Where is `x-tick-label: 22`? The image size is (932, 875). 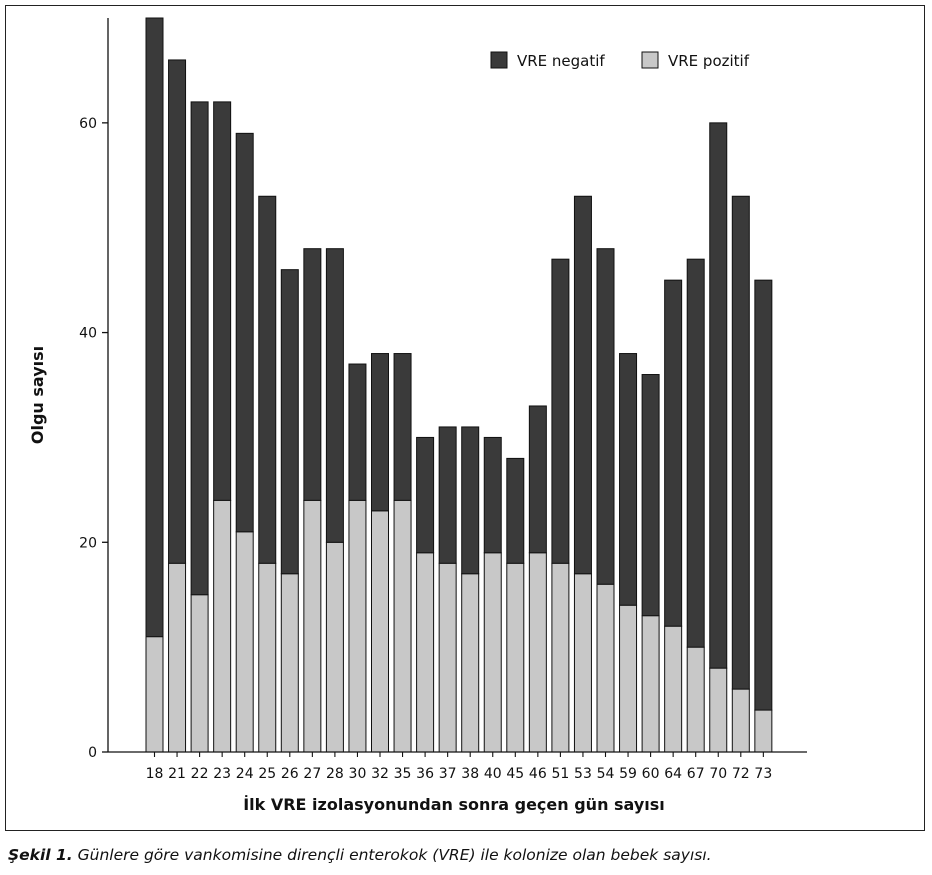
x-tick-label: 22 is located at coordinates (200, 774).